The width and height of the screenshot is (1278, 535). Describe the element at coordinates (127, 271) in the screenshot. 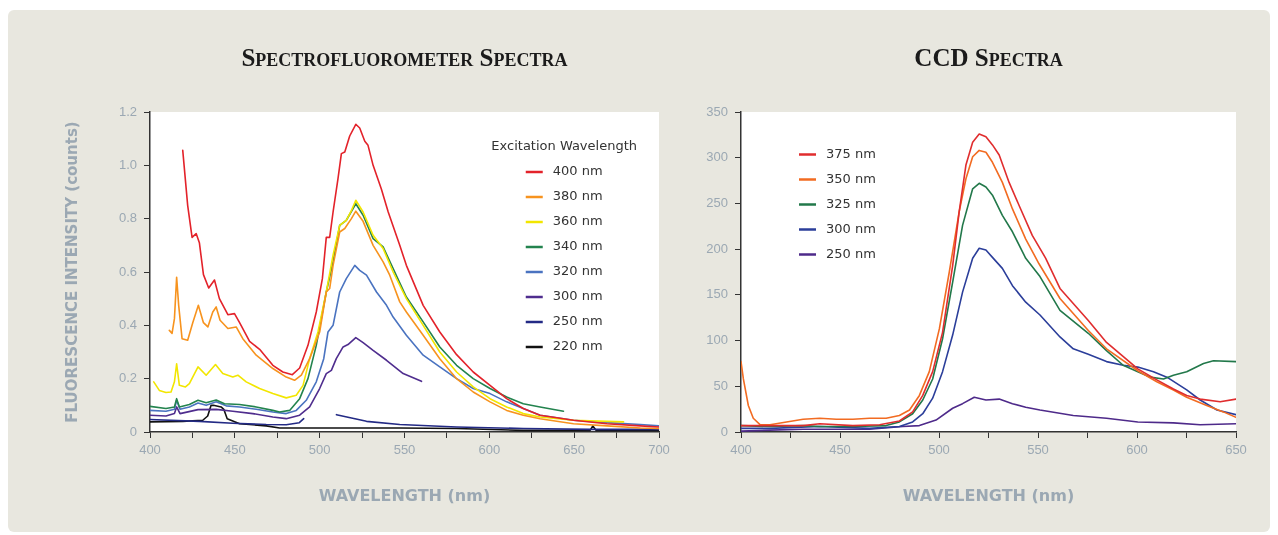

I see `y-tick-label: 0.6` at that location.